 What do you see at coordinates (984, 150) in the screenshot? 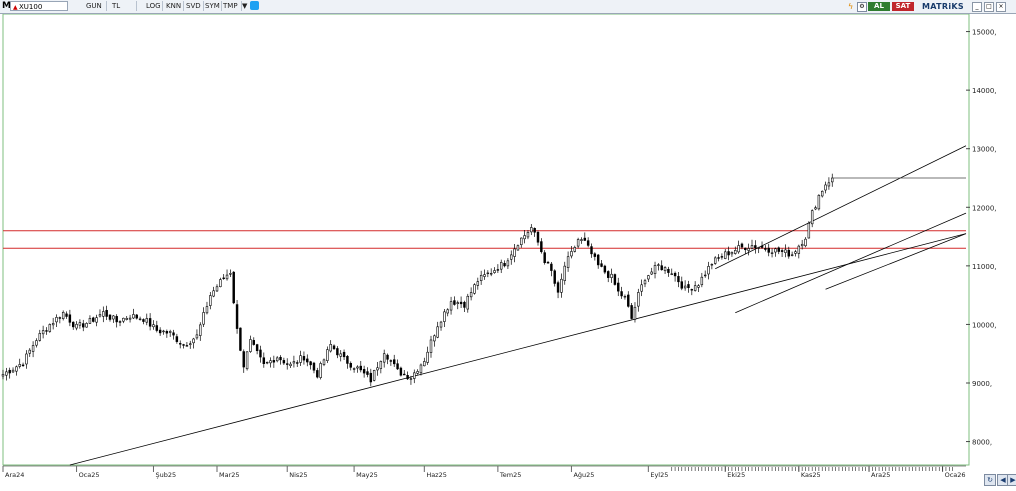
I see `y-tick-label: 13000,` at bounding box center [984, 150].